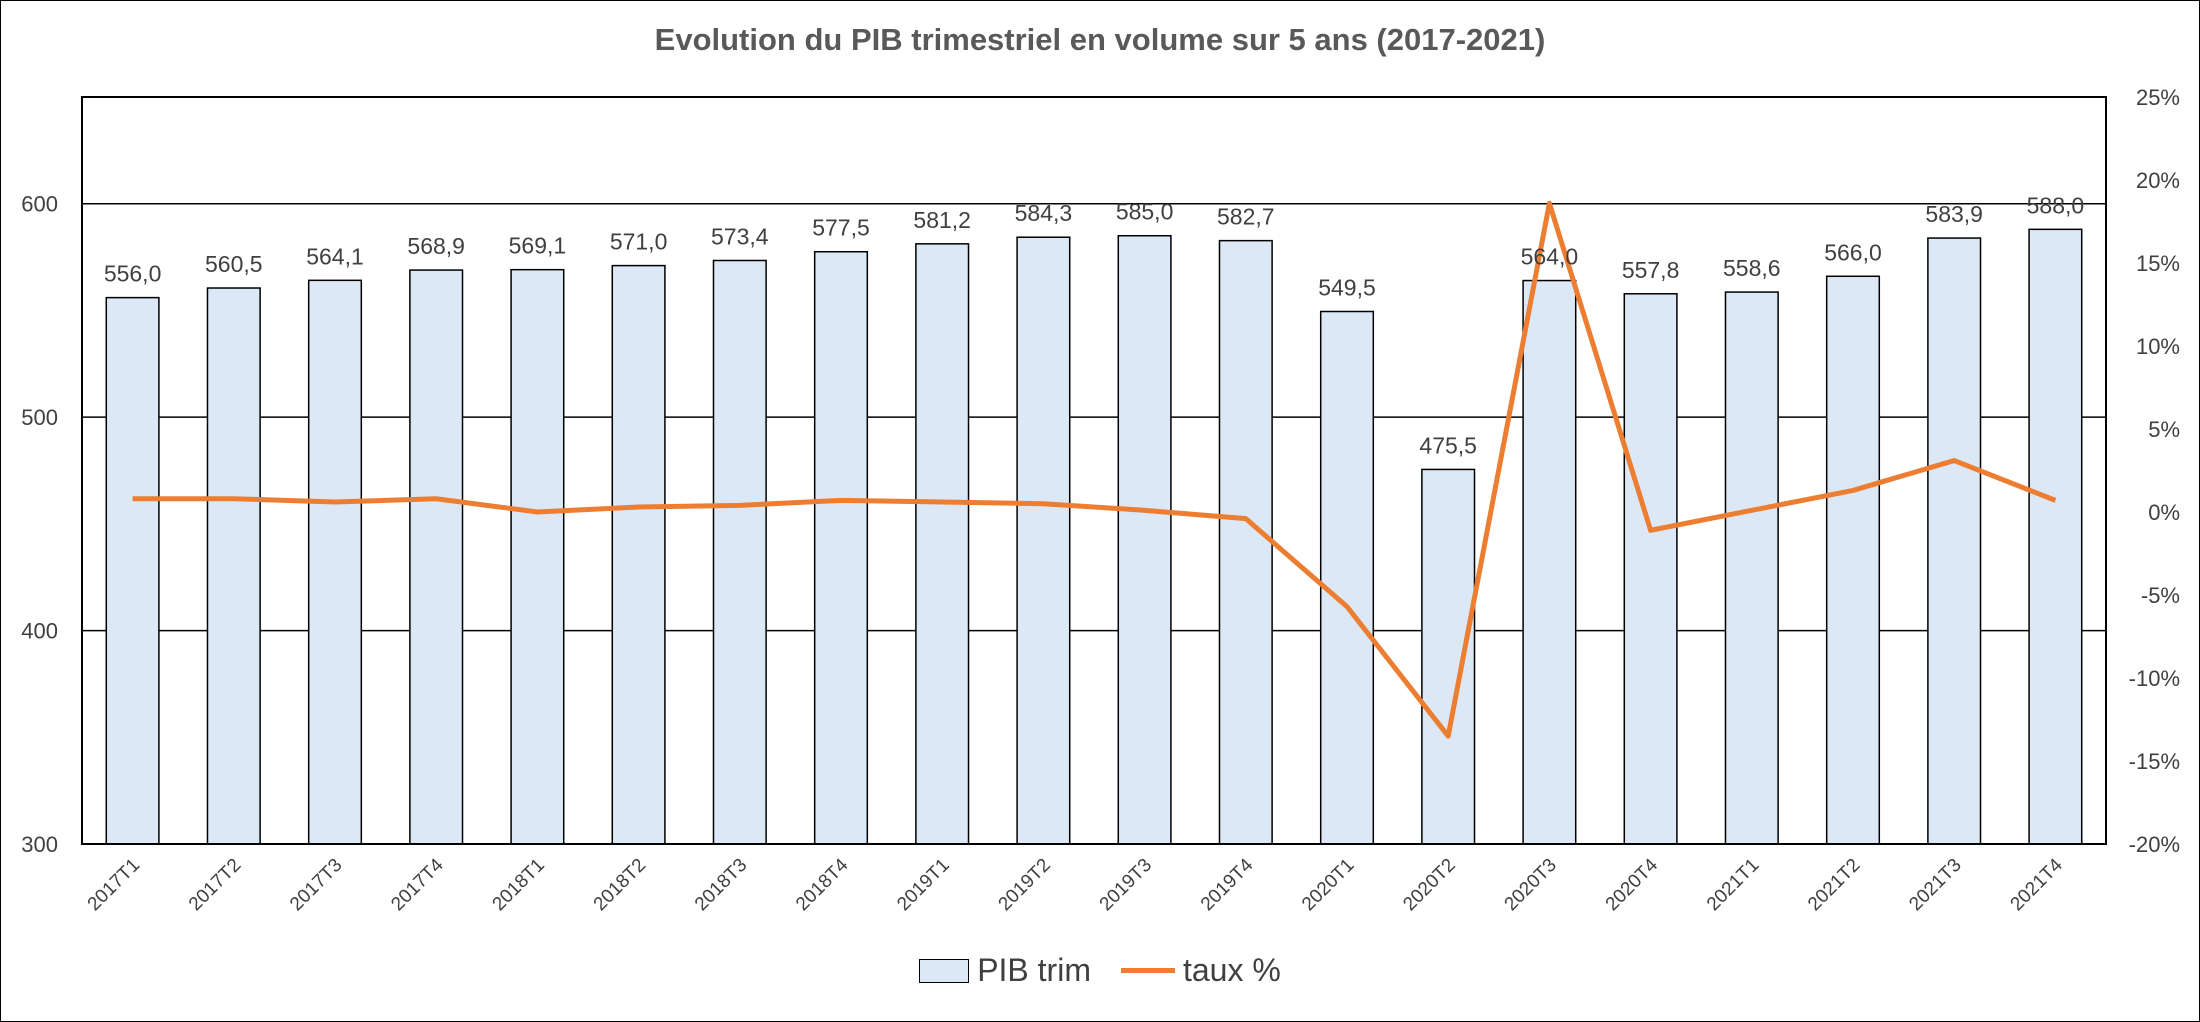  Describe the element at coordinates (1935, 885) in the screenshot. I see `x-axis-tick-label: 2021T3` at that location.